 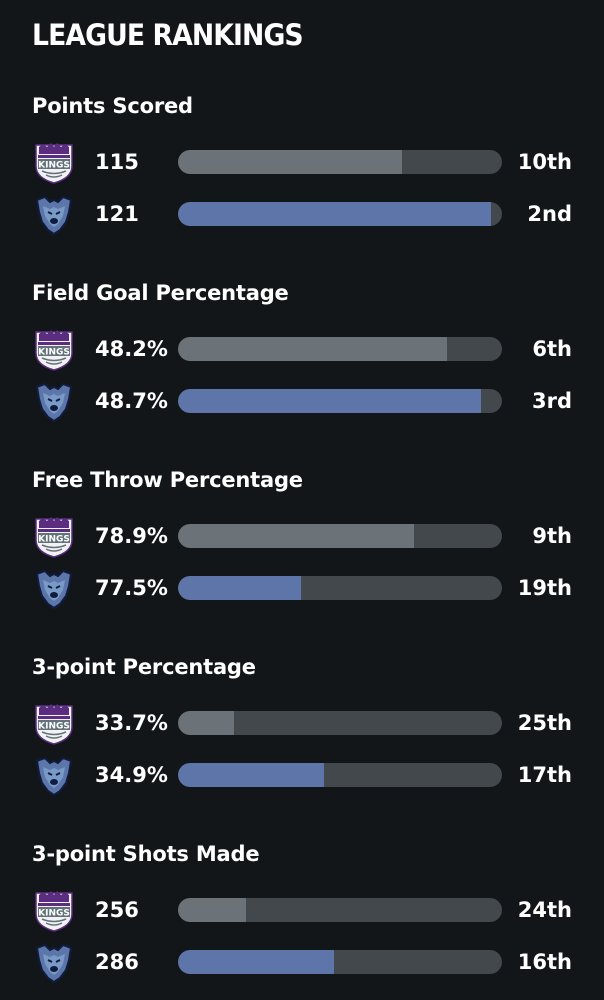 What do you see at coordinates (544, 162) in the screenshot?
I see `league-rank: 10th` at bounding box center [544, 162].